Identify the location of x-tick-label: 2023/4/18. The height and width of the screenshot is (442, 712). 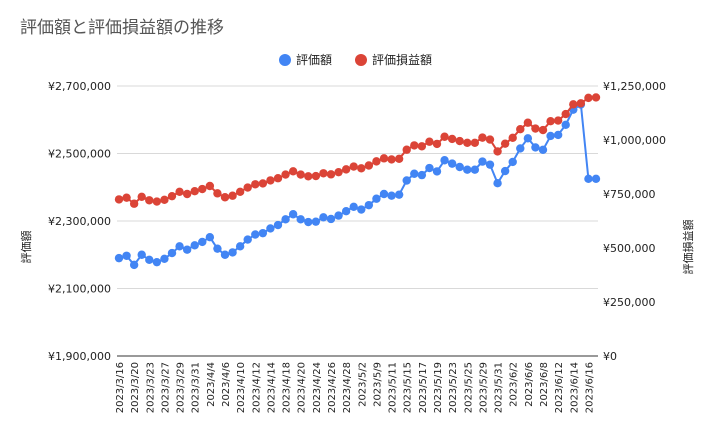
(287, 387).